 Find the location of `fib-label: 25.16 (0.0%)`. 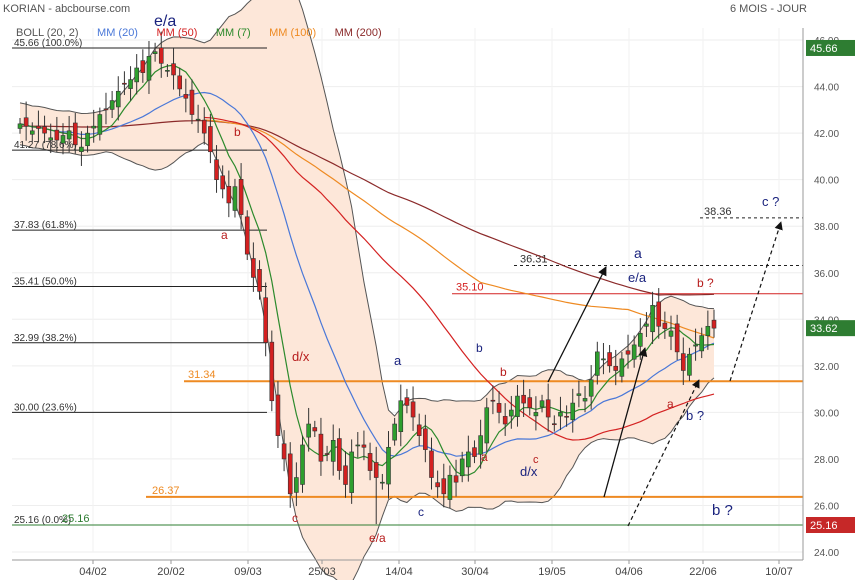

fib-label: 25.16 (0.0%) is located at coordinates (42, 520).